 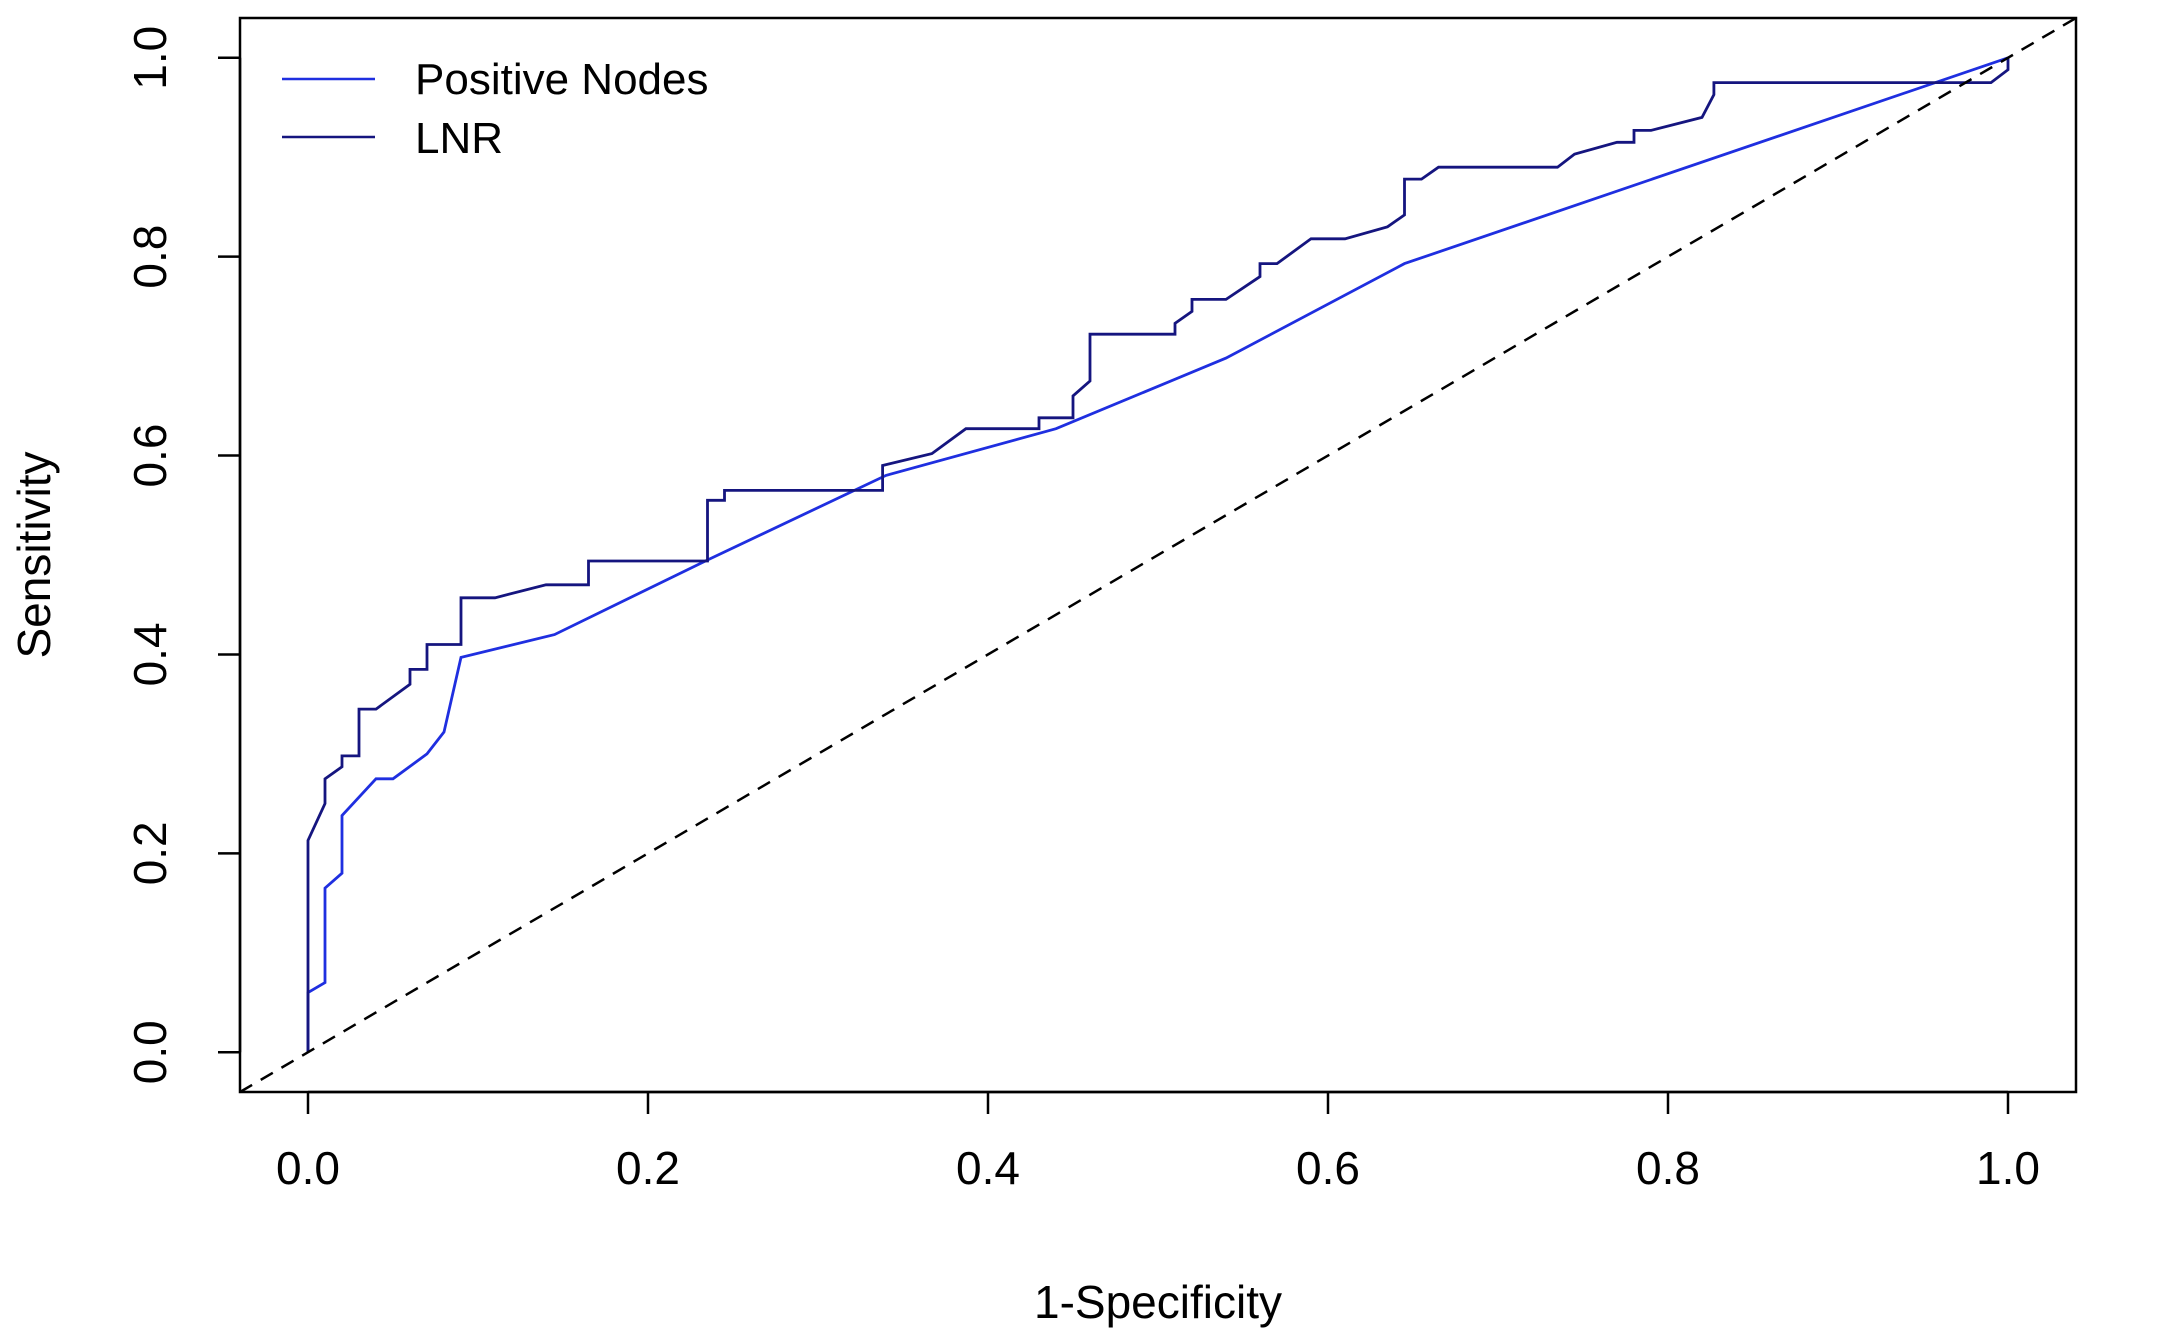 What do you see at coordinates (1158, 1302) in the screenshot?
I see `x-axis-title: 1-Specificity` at bounding box center [1158, 1302].